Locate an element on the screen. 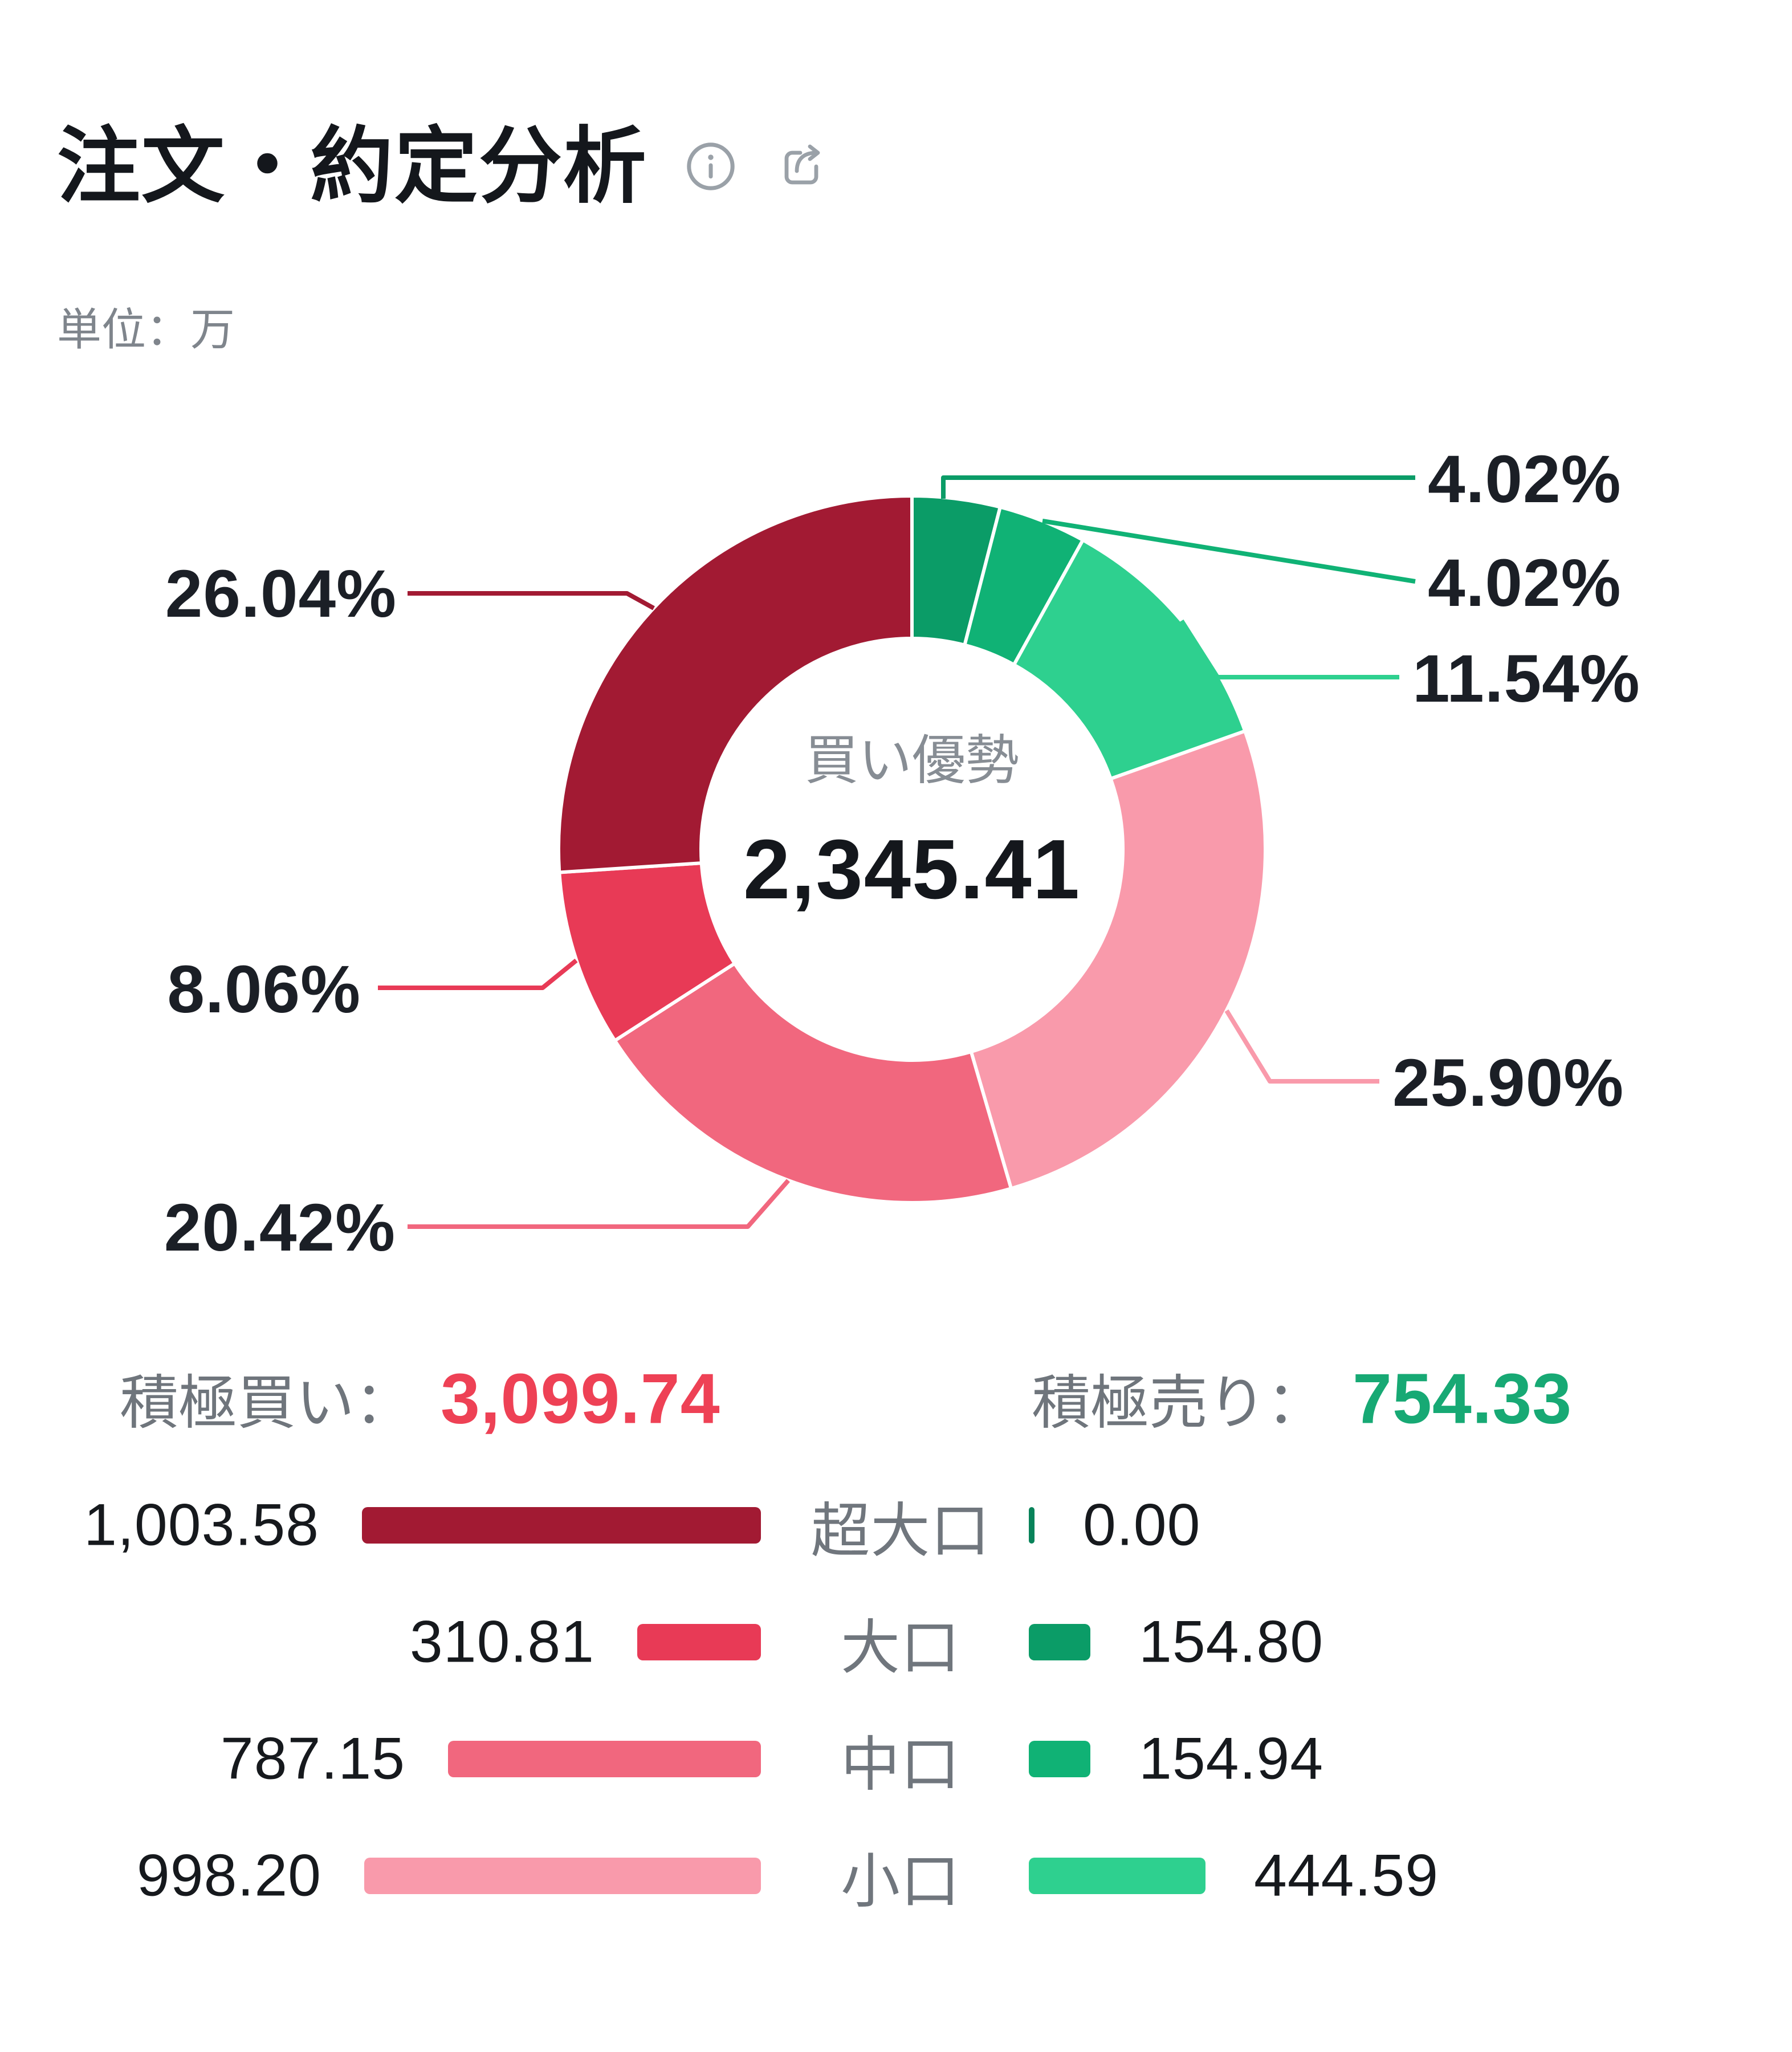  donut-segment-buy-中口 is located at coordinates (813, 1083).